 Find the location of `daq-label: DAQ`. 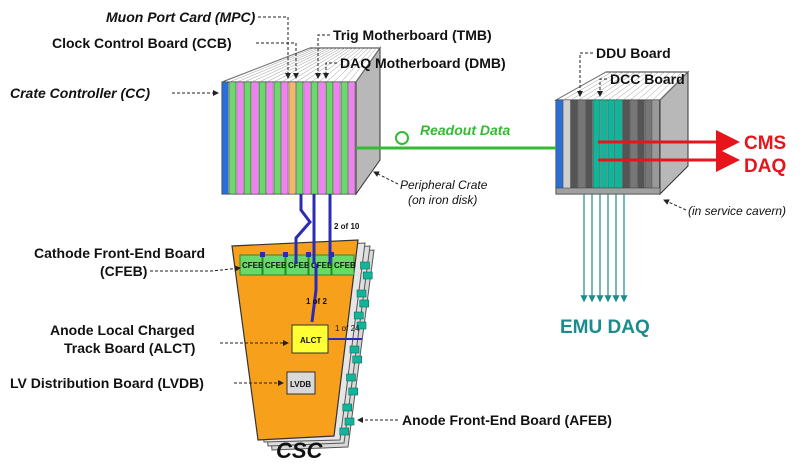

daq-label: DAQ is located at coordinates (765, 166).